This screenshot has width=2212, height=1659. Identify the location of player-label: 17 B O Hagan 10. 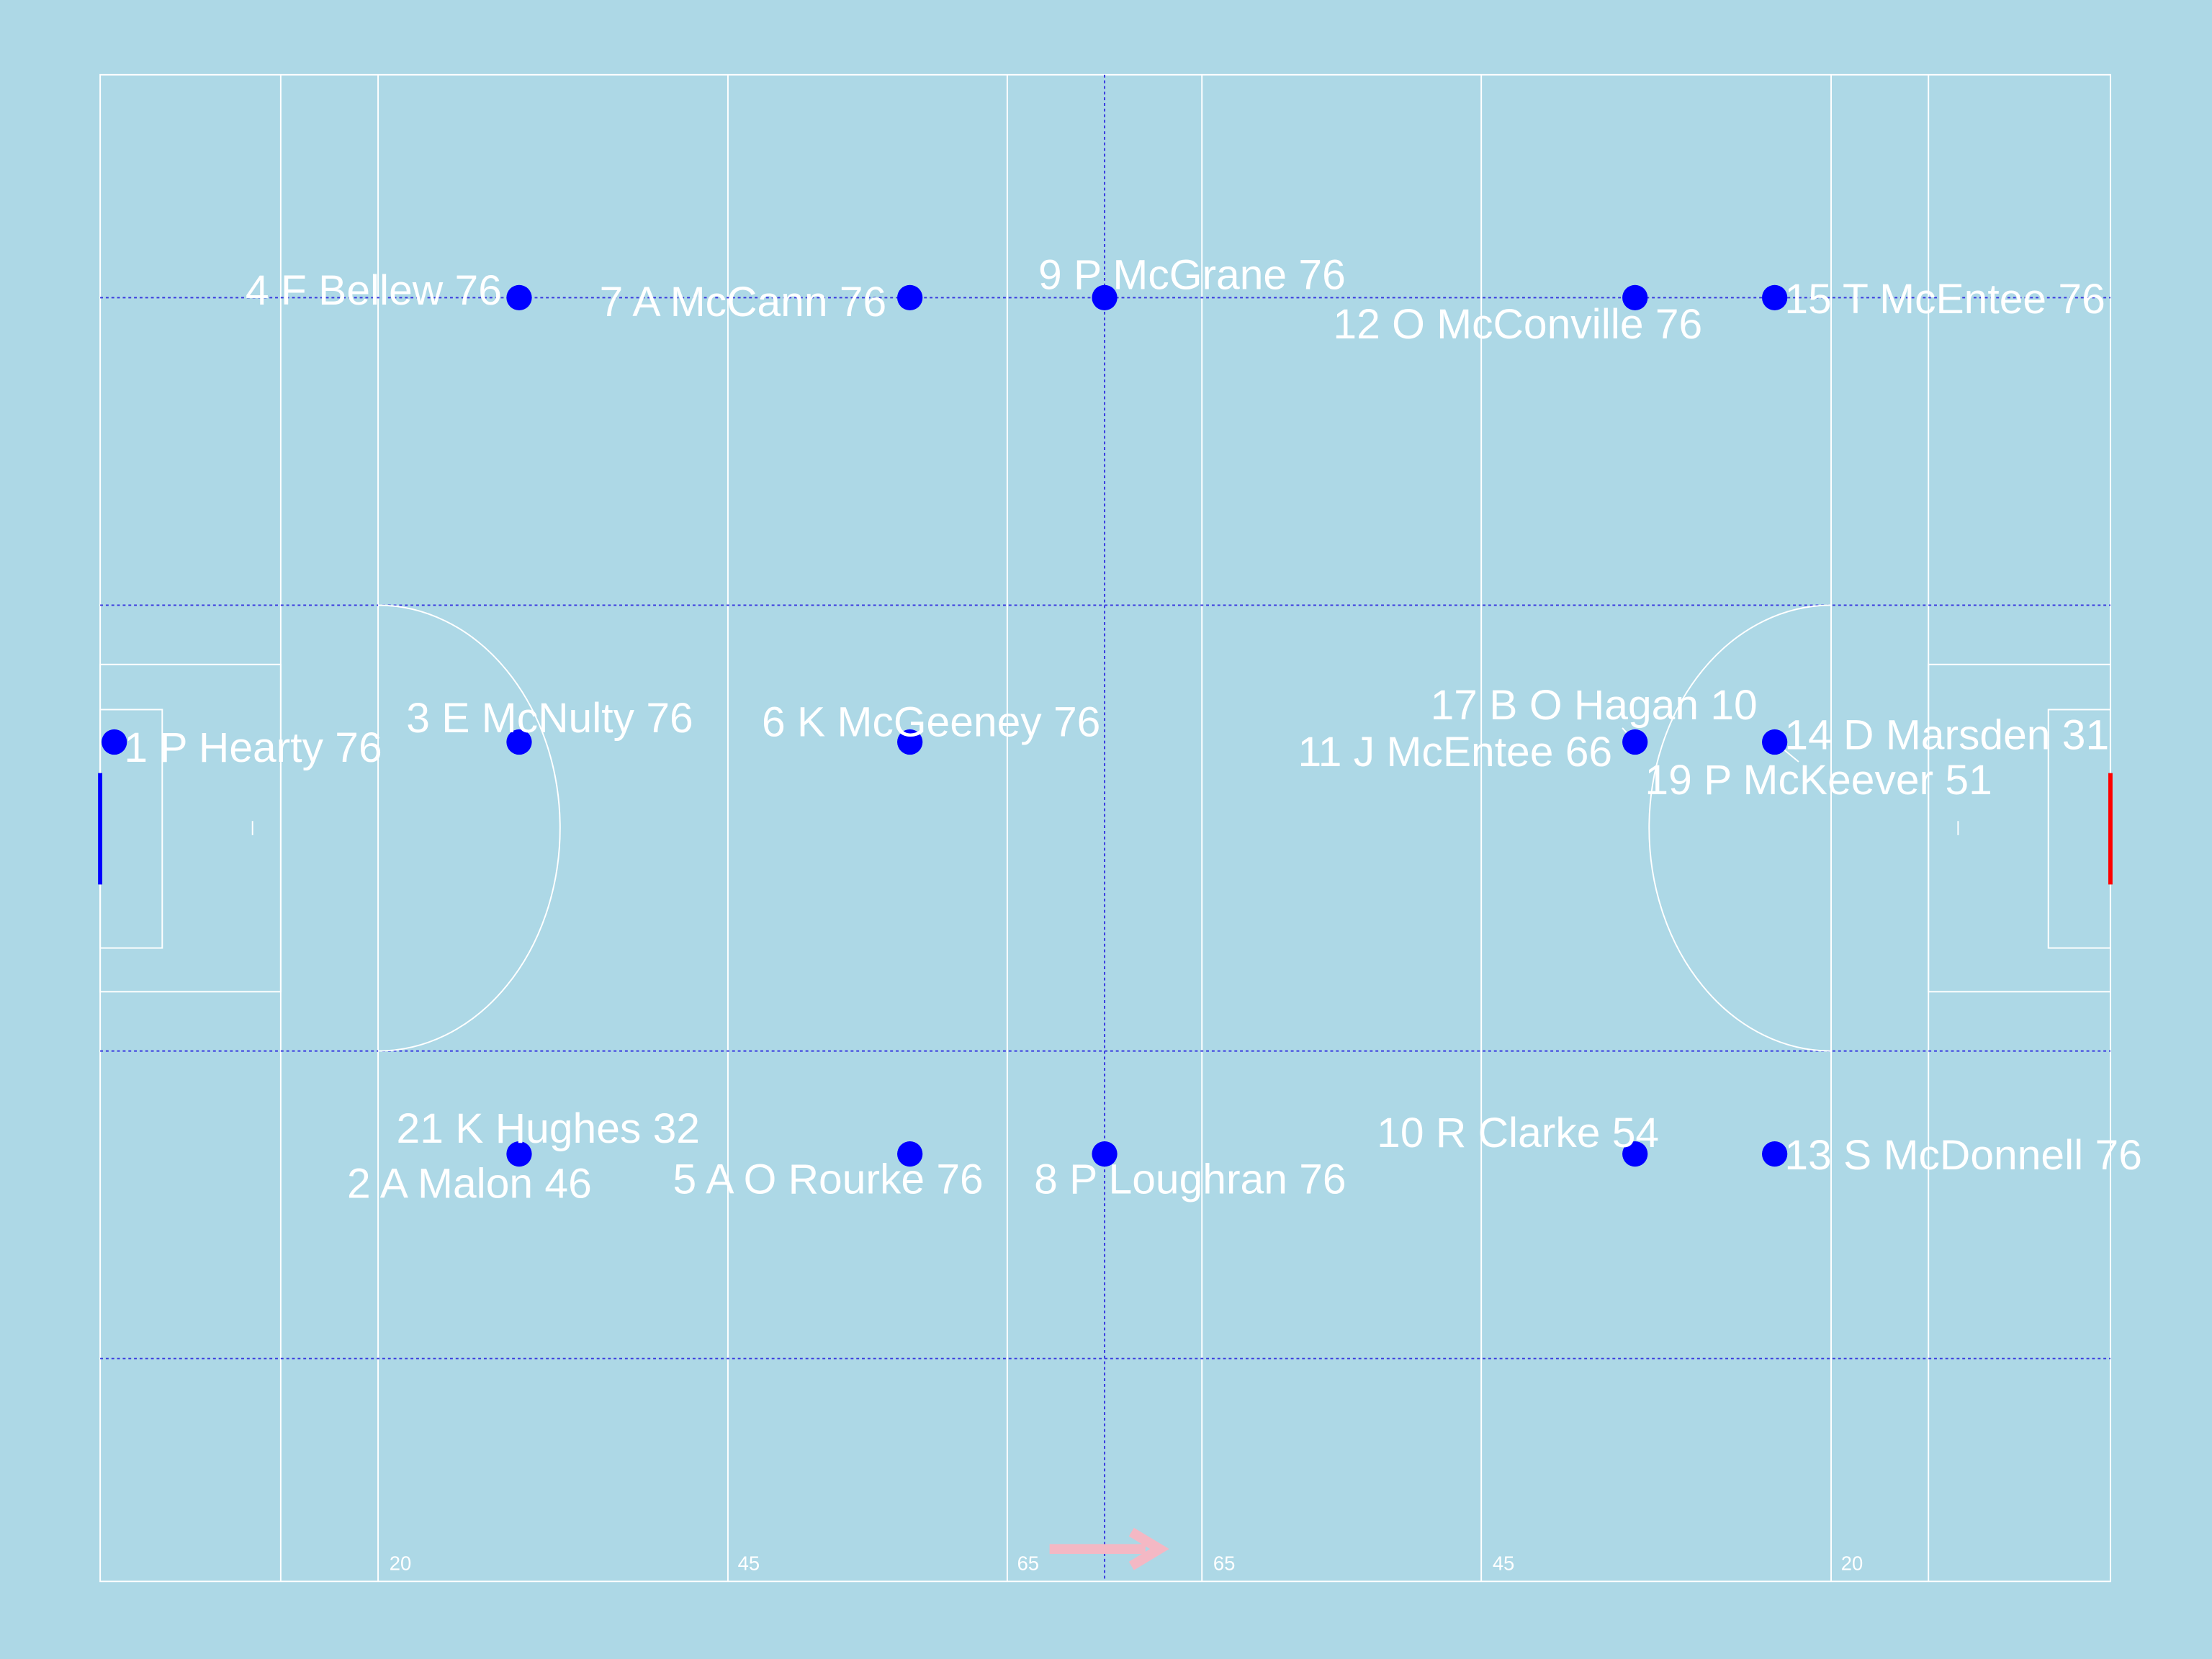
(1595, 706).